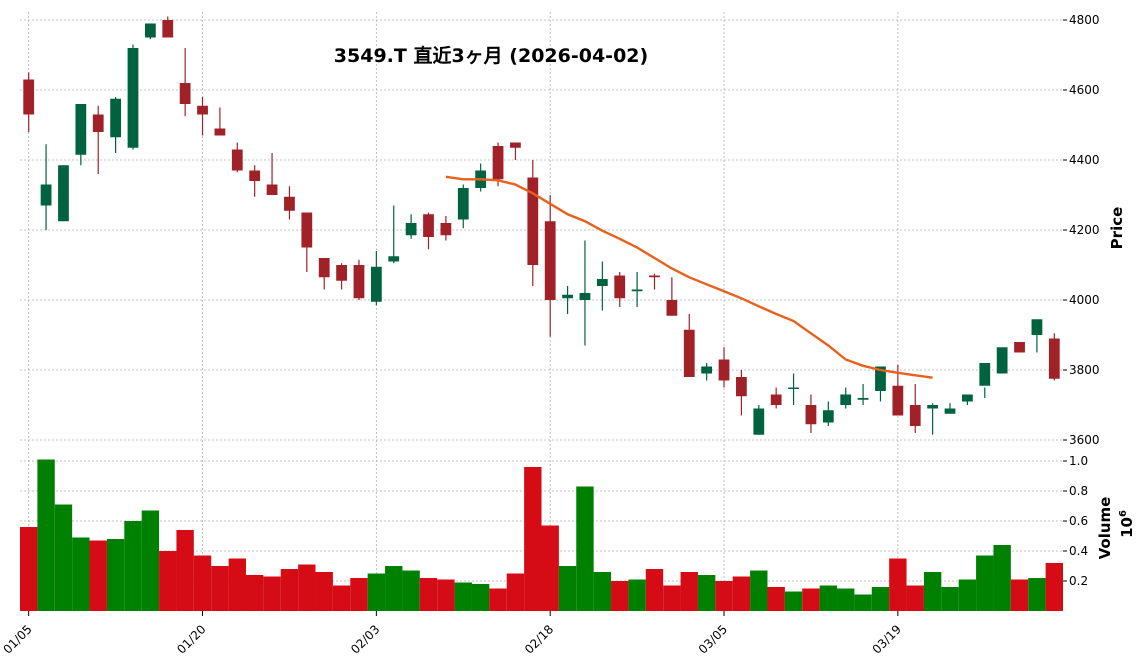  What do you see at coordinates (1084, 300) in the screenshot?
I see `price-tick-label: 4000` at bounding box center [1084, 300].